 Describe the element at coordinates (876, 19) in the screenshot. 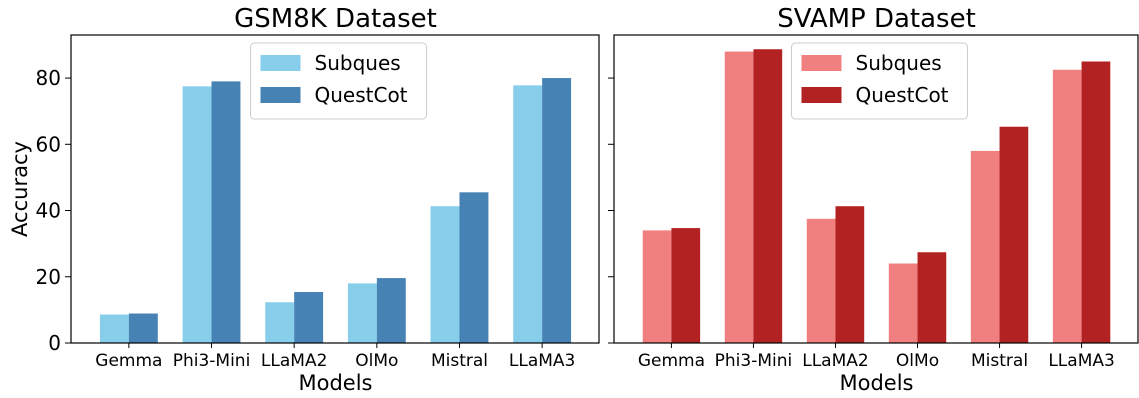

I see `chart-title: SVAMP Dataset` at that location.